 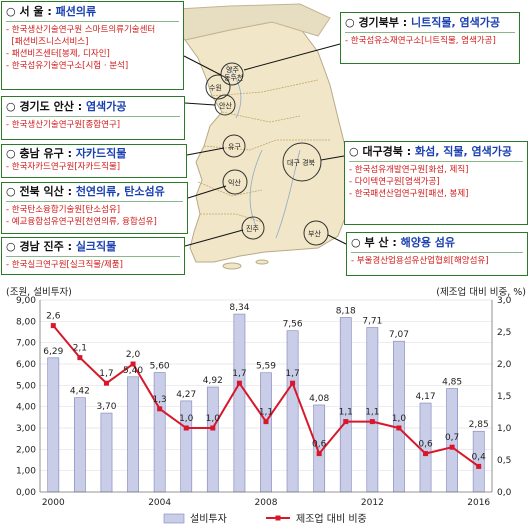 What do you see at coordinates (319, 399) in the screenshot?
I see `bar-value-label: 4,08` at bounding box center [319, 399].